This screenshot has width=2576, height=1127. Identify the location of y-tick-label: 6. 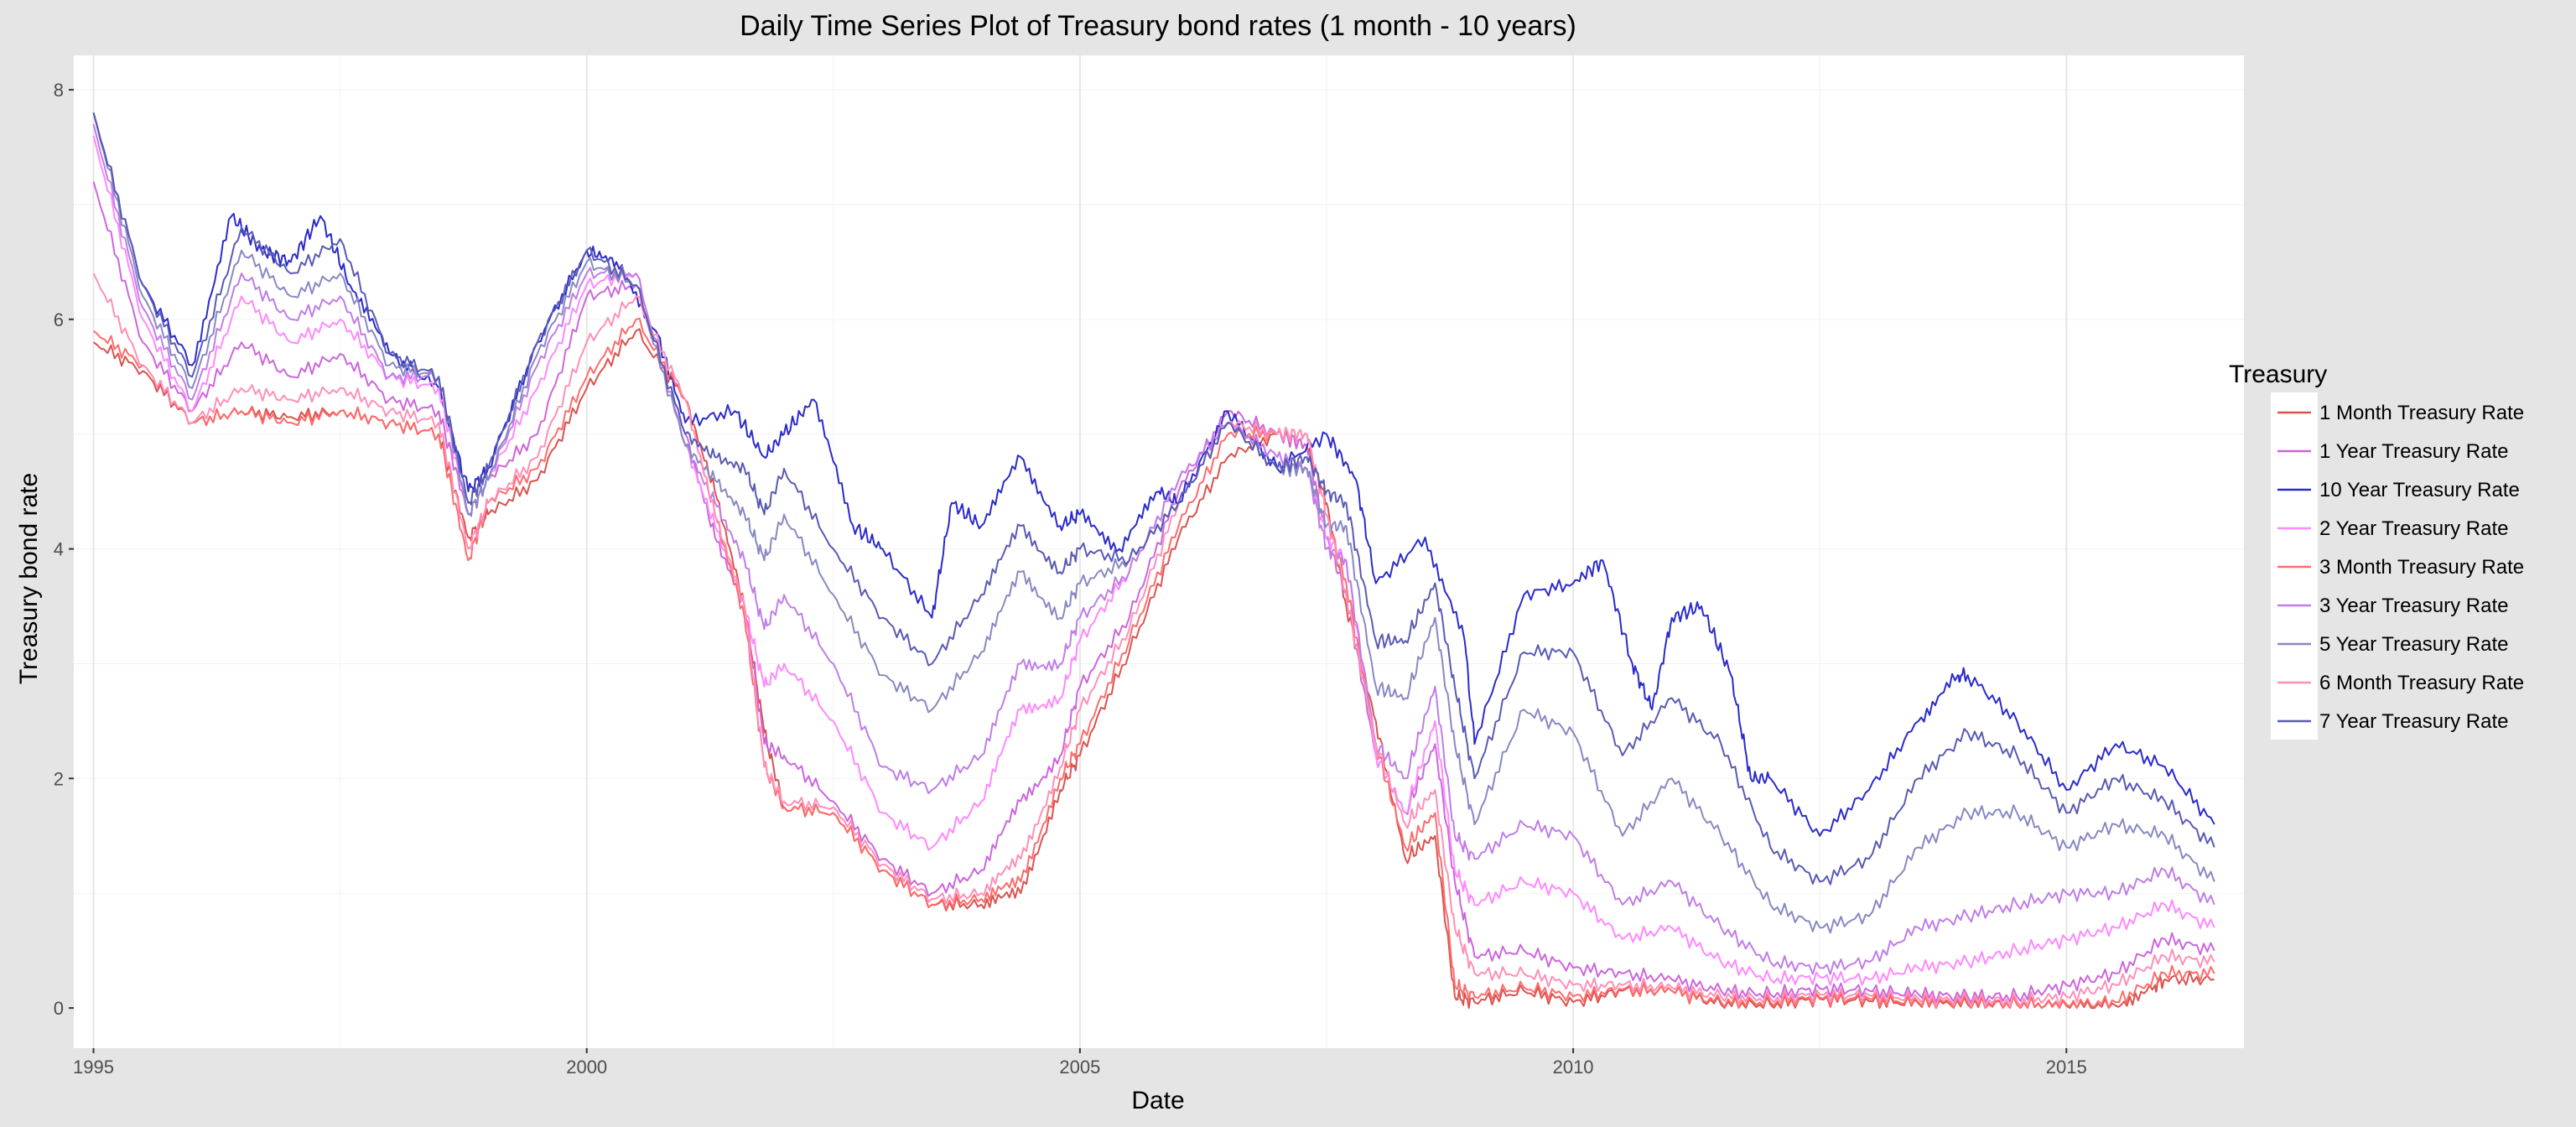
(59, 319).